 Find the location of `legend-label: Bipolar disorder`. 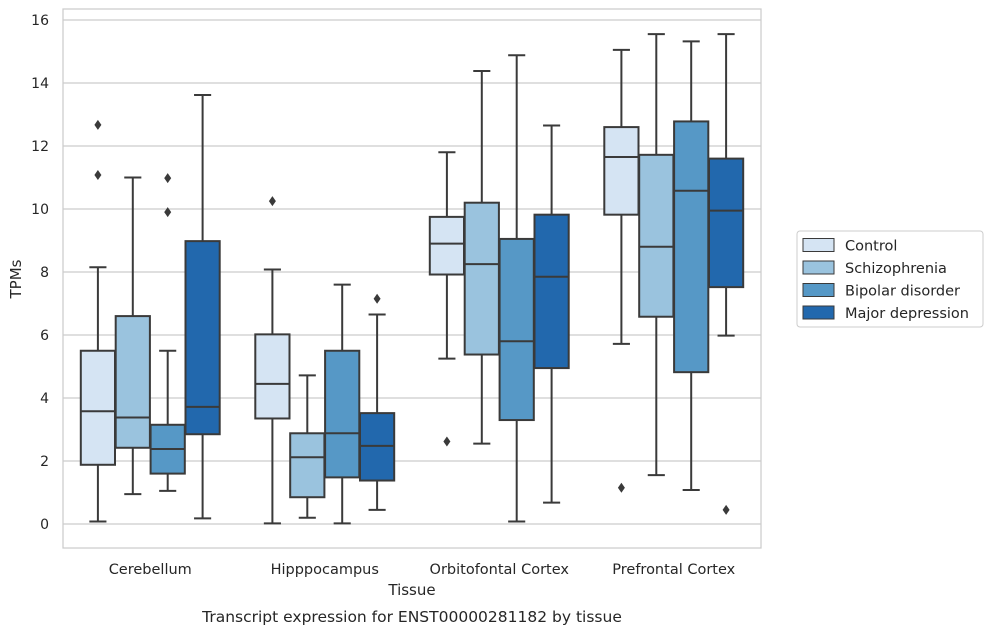

legend-label: Bipolar disorder is located at coordinates (902, 292).